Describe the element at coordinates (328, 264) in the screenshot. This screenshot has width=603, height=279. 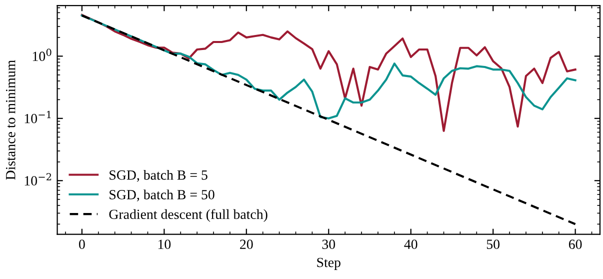
I see `x-axis-title: Step` at that location.